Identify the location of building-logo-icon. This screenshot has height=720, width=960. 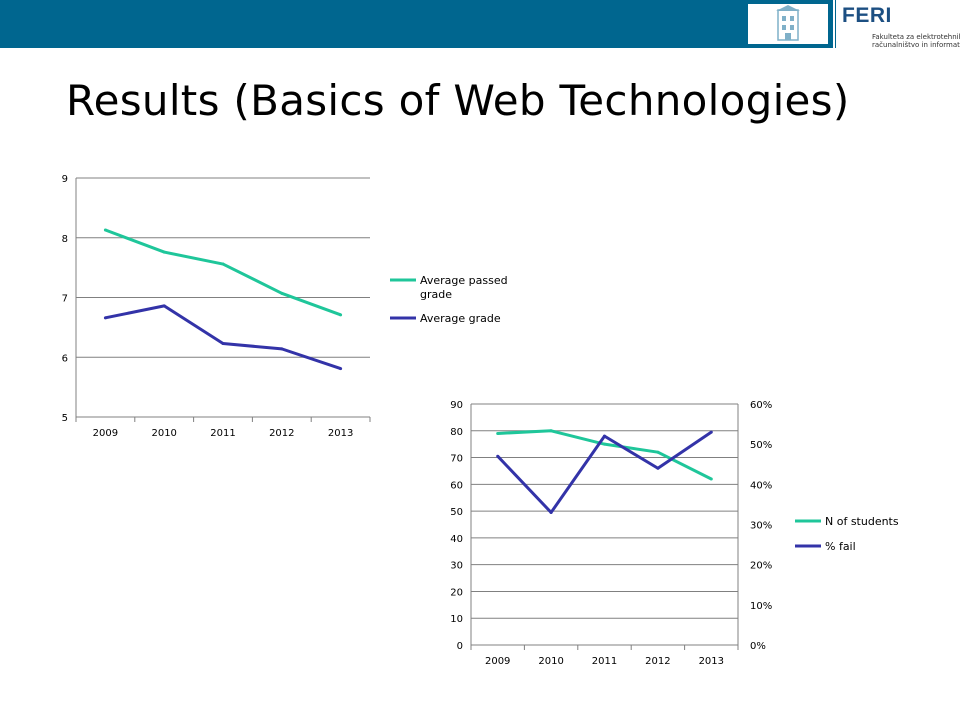
(788, 24).